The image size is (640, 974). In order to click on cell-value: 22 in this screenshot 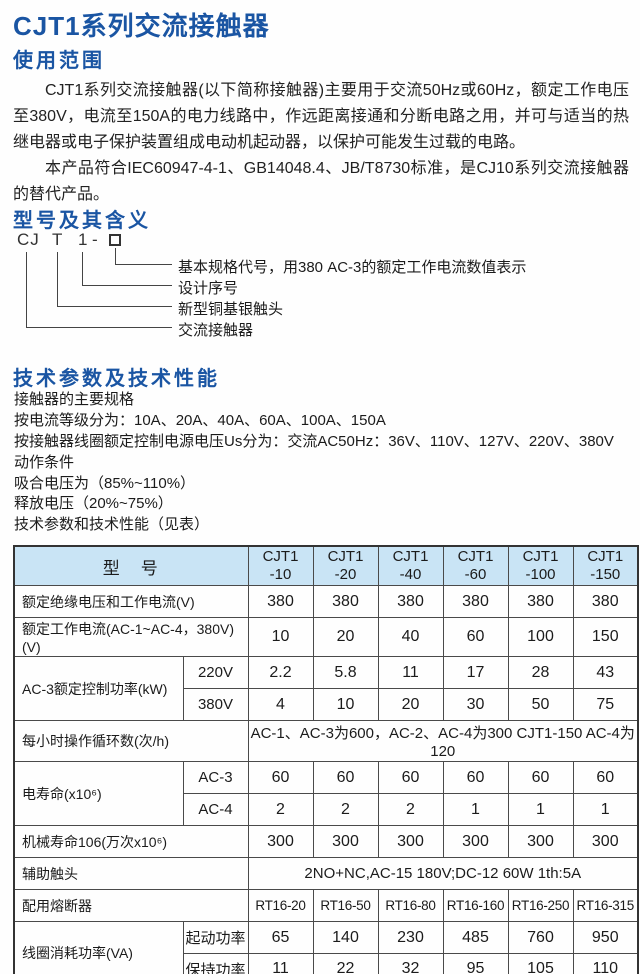, I will do `click(345, 963)`.